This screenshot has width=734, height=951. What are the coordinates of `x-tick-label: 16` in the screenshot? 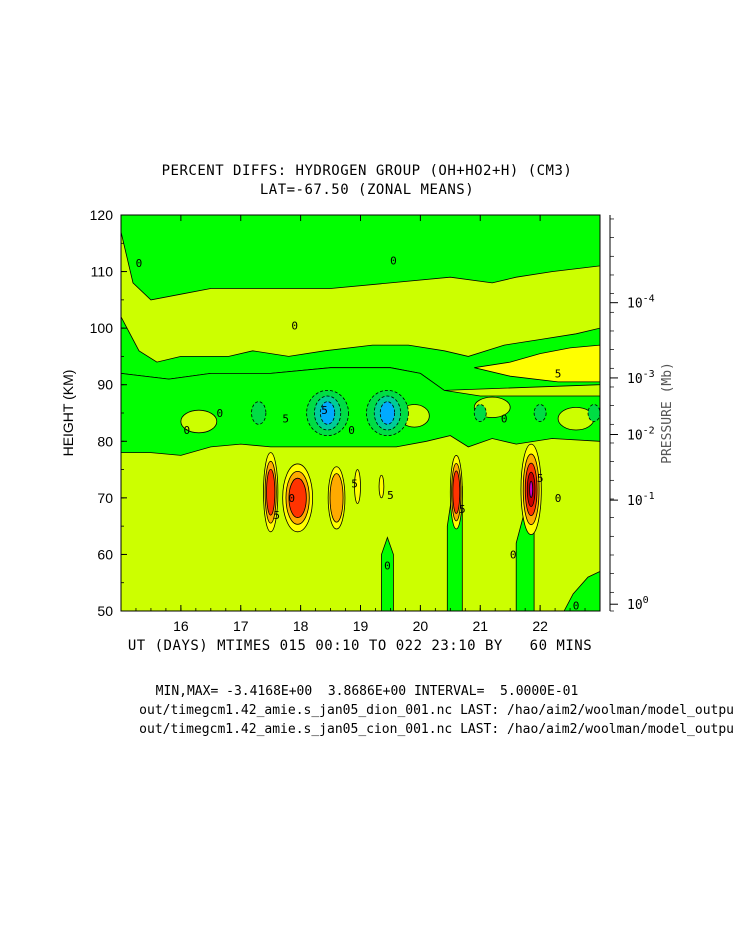 It's located at (181, 626).